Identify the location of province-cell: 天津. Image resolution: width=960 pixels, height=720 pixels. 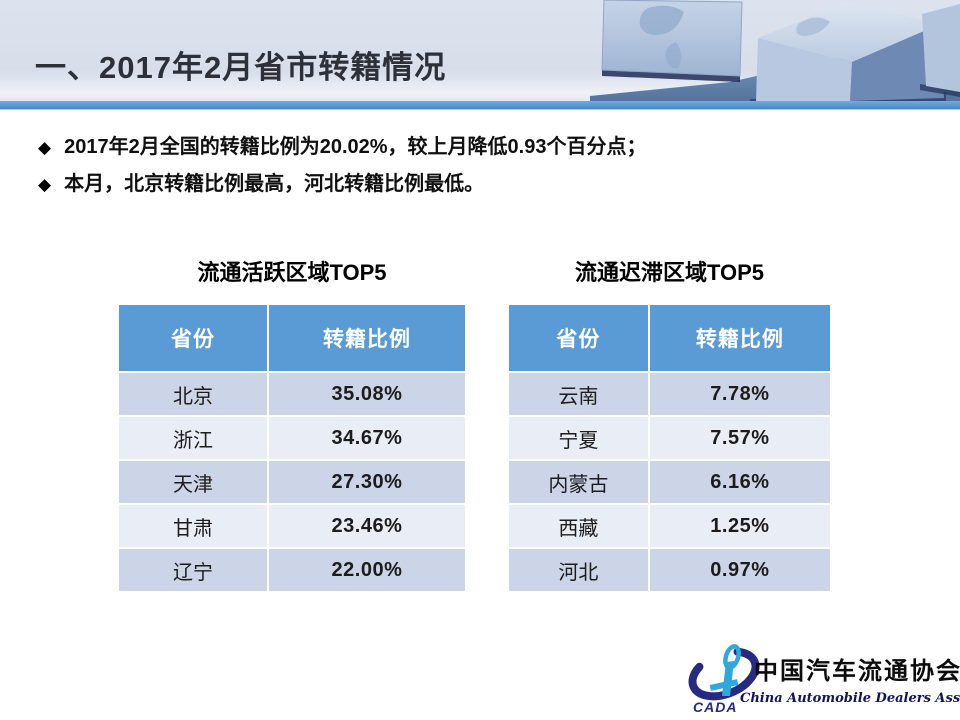
(193, 482).